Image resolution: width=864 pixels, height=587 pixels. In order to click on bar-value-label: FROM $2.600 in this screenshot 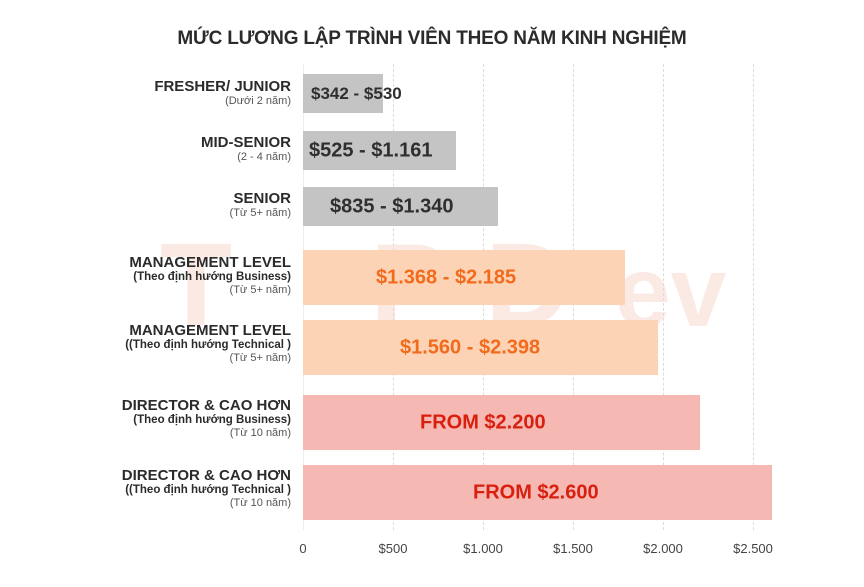, I will do `click(536, 492)`.